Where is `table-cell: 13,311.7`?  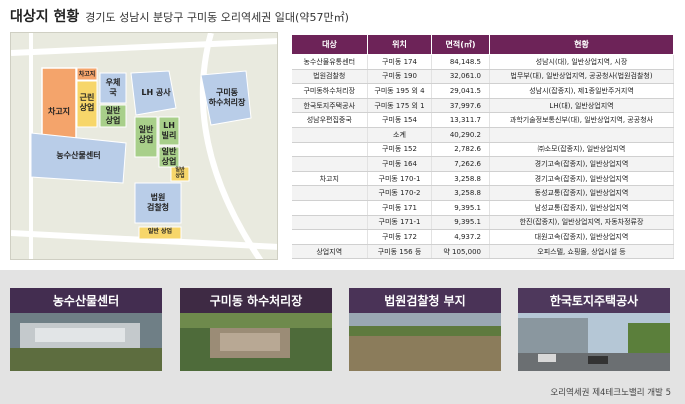
table-cell: 13,311.7 is located at coordinates (460, 120).